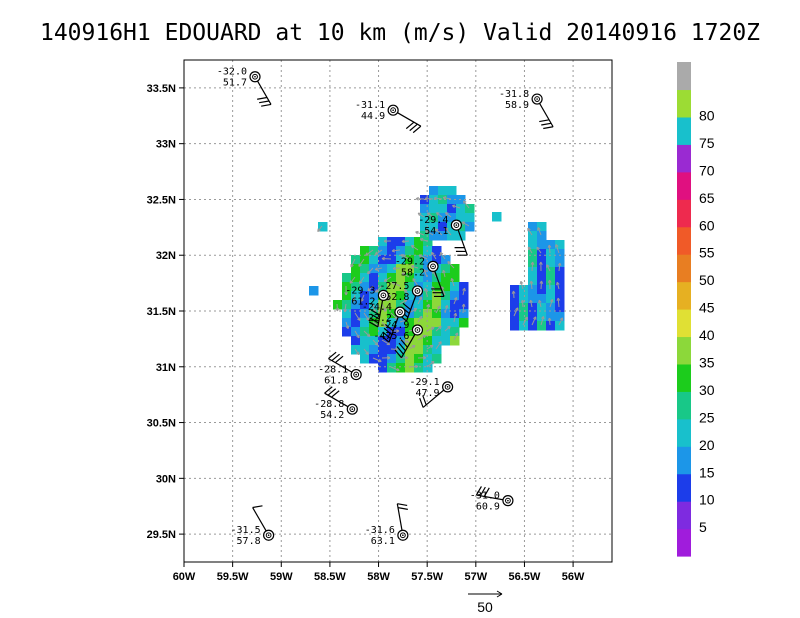  I want to click on colorbar: 5 10 15 20 25 30 35 40 45 50 55 60 65 70 75 80, so click(696, 309).